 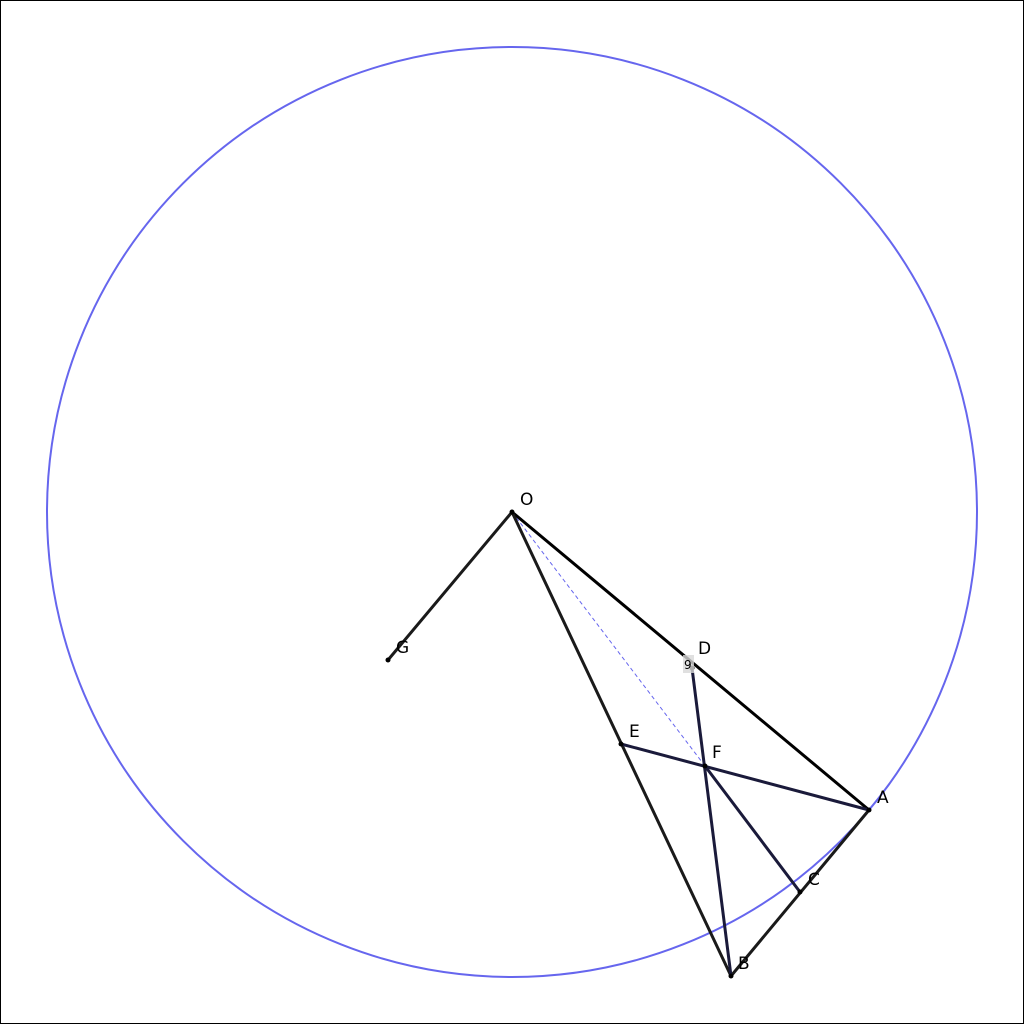 I want to click on point-label-f: F, so click(x=717, y=753).